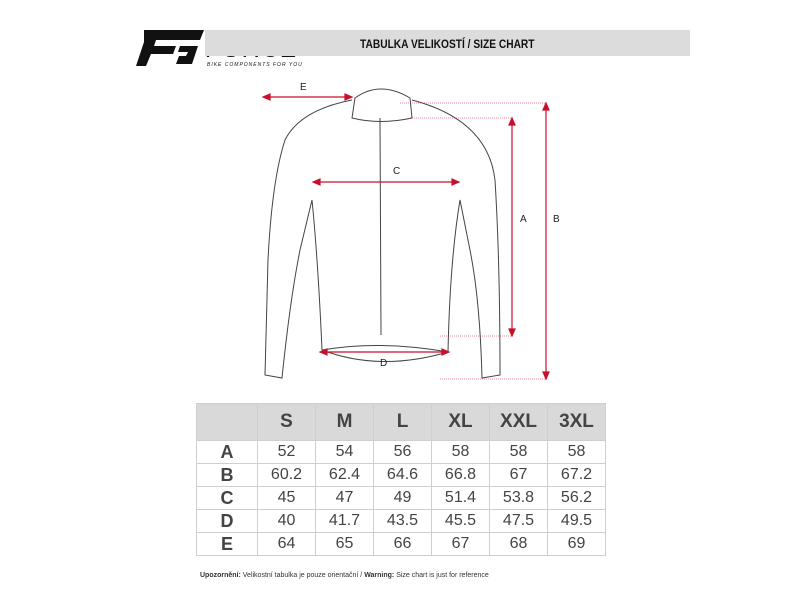 The image size is (800, 600). I want to click on dim-label-c: C, so click(396, 171).